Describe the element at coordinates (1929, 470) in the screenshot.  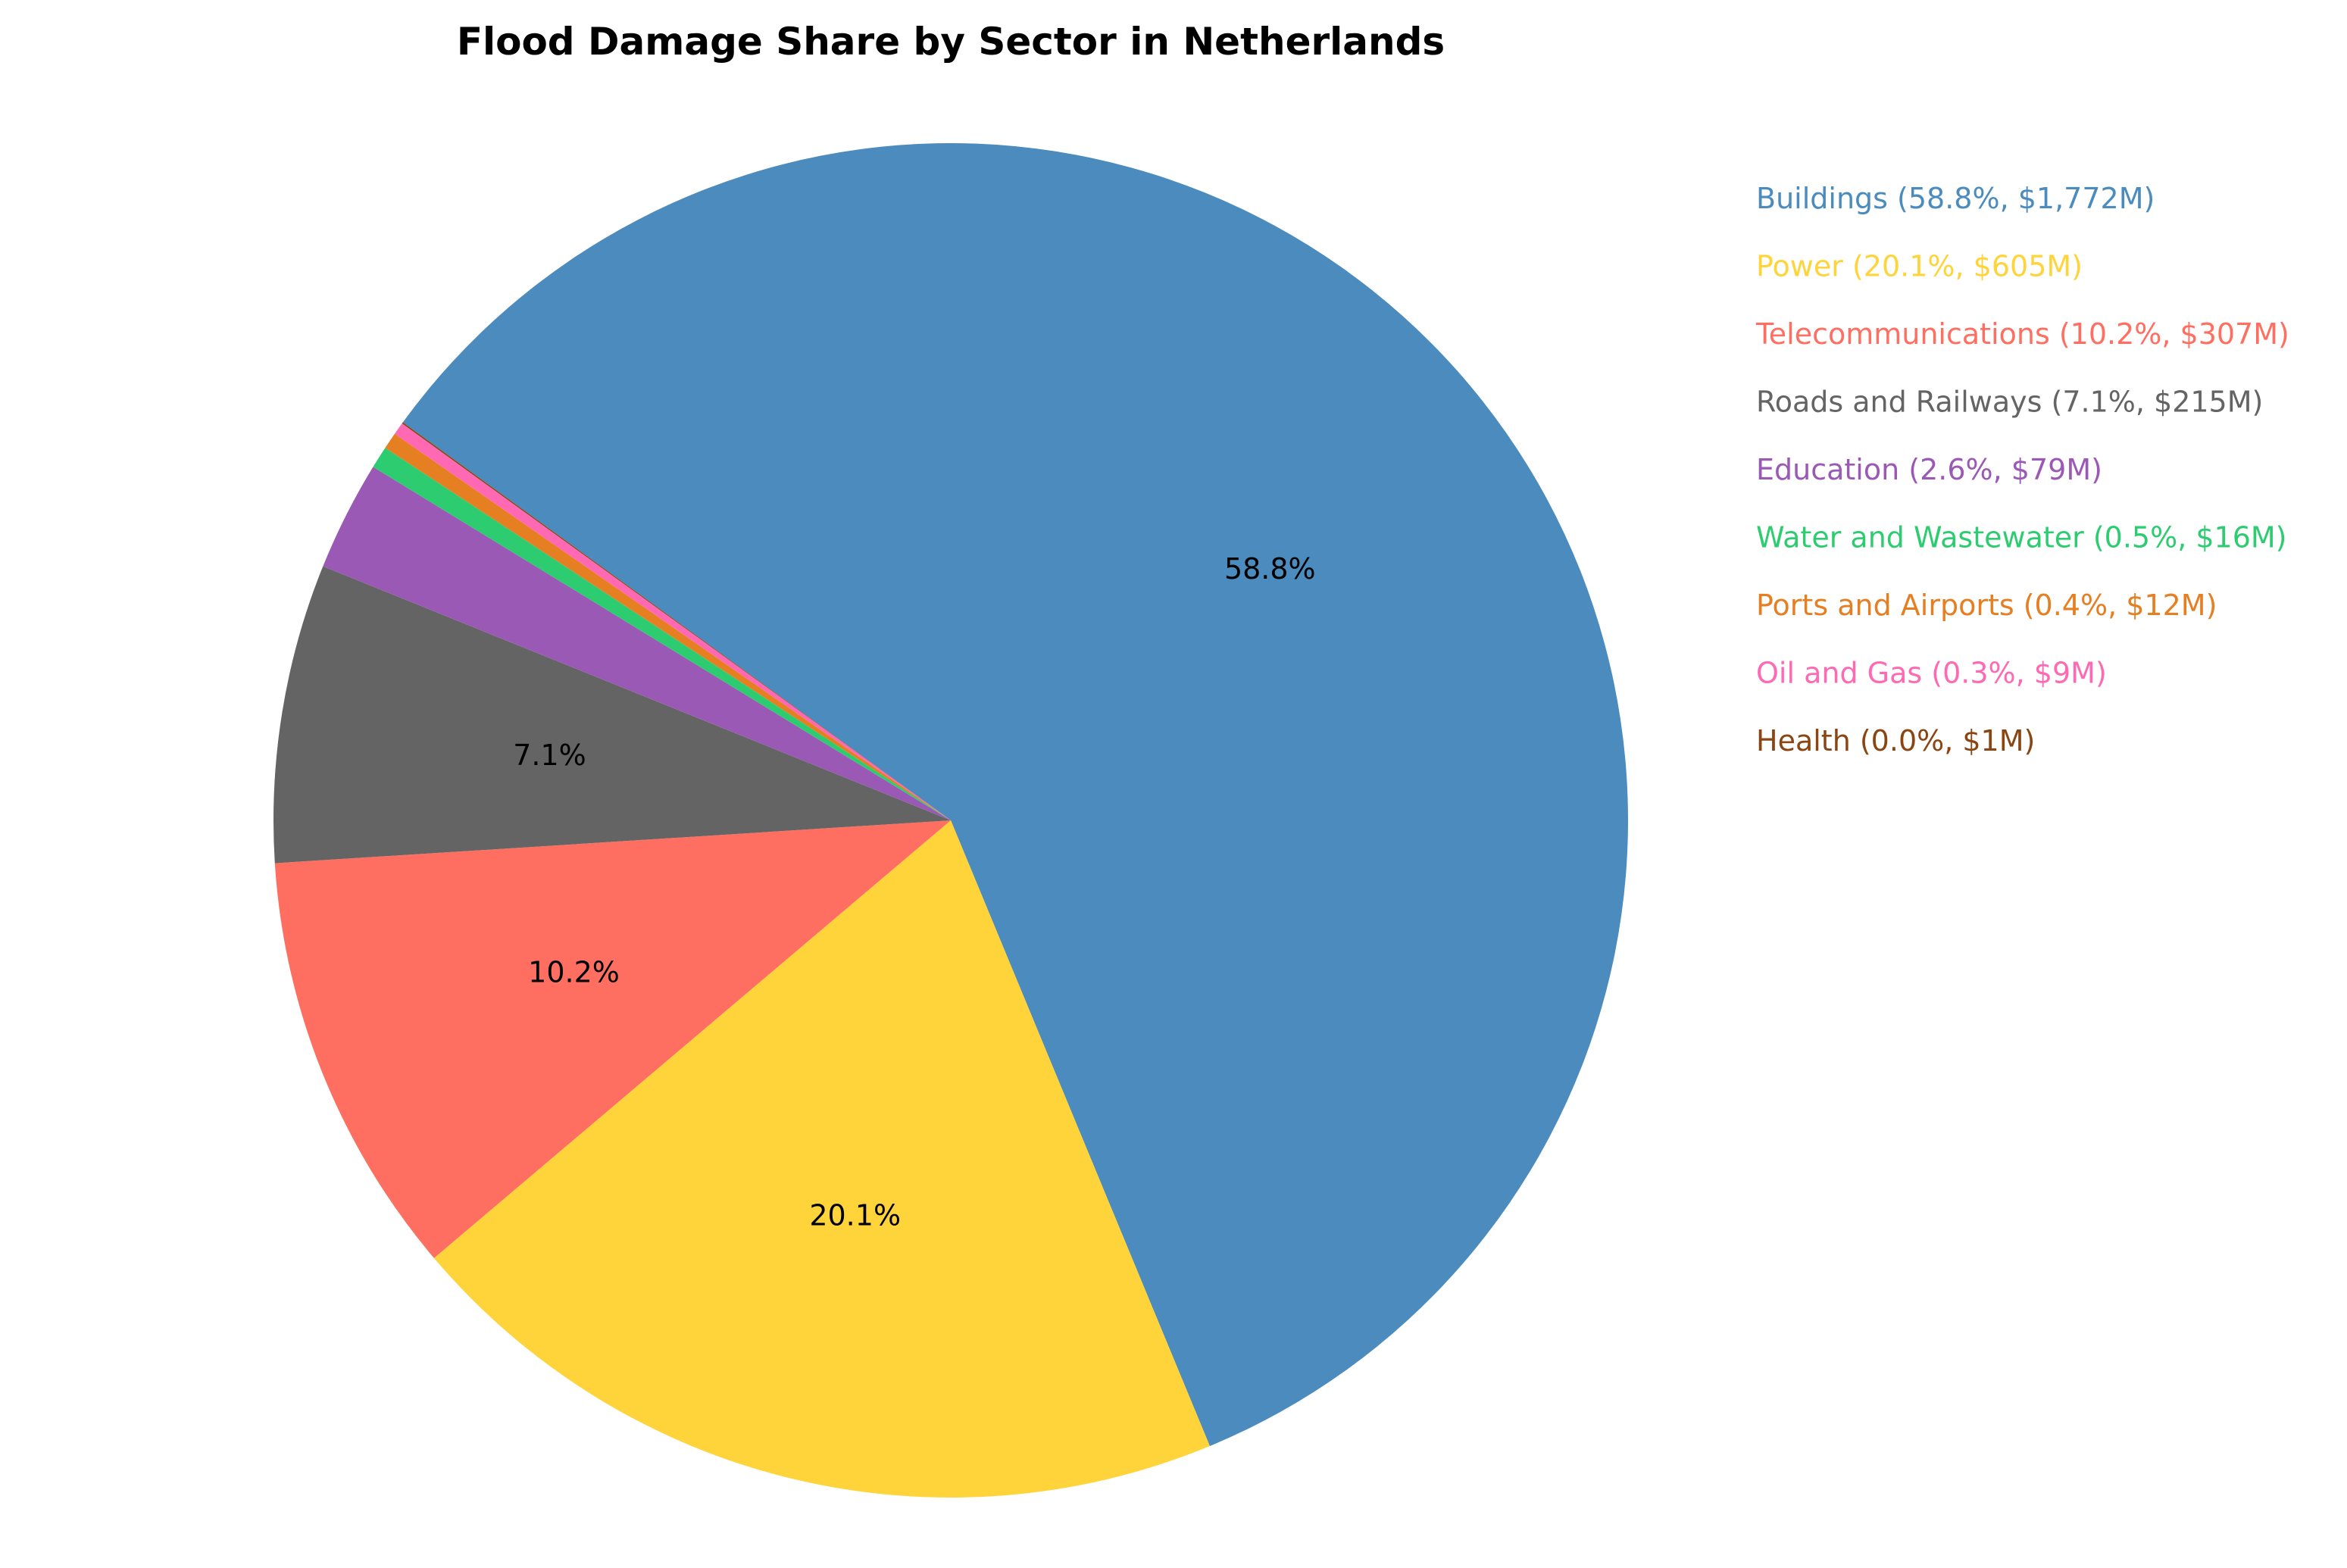
I see `legend-entry-education: Education (2.6%, $79M)` at that location.